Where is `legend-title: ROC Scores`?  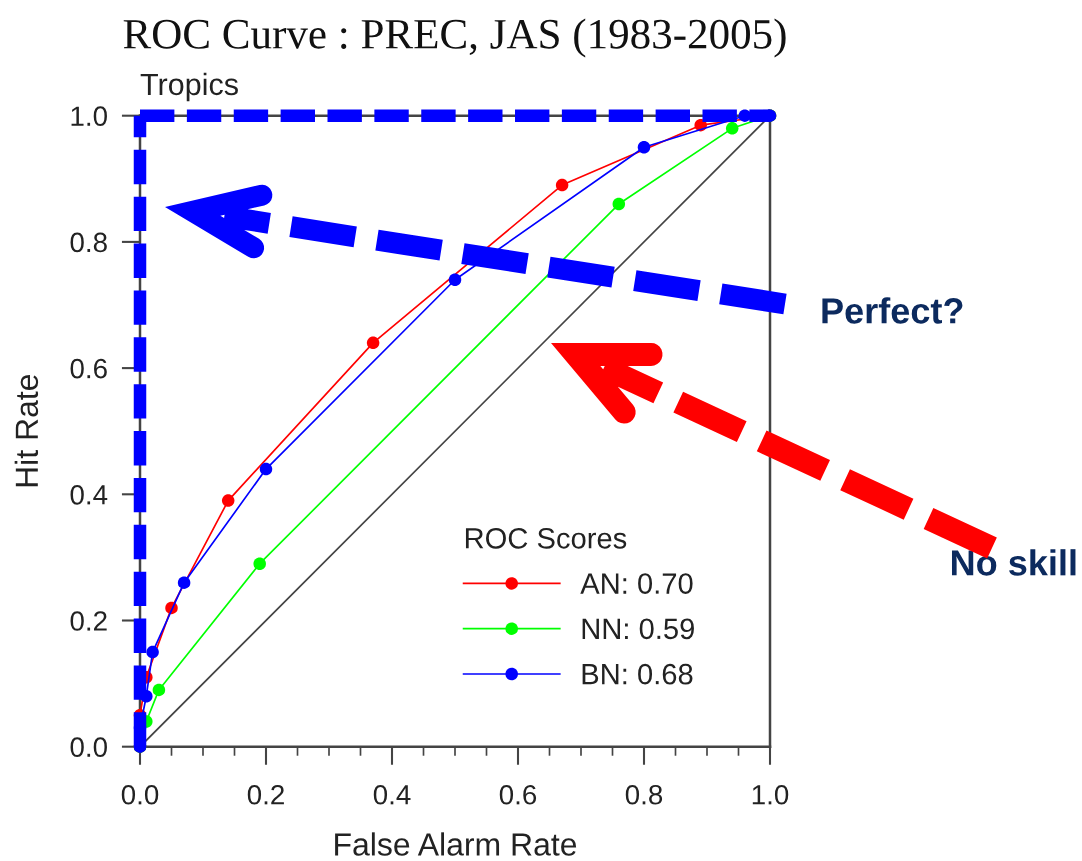
legend-title: ROC Scores is located at coordinates (546, 538).